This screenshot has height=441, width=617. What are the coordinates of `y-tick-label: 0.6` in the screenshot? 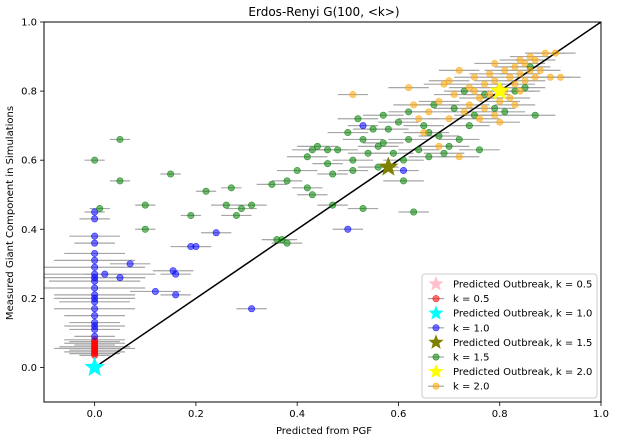 It's located at (29, 161).